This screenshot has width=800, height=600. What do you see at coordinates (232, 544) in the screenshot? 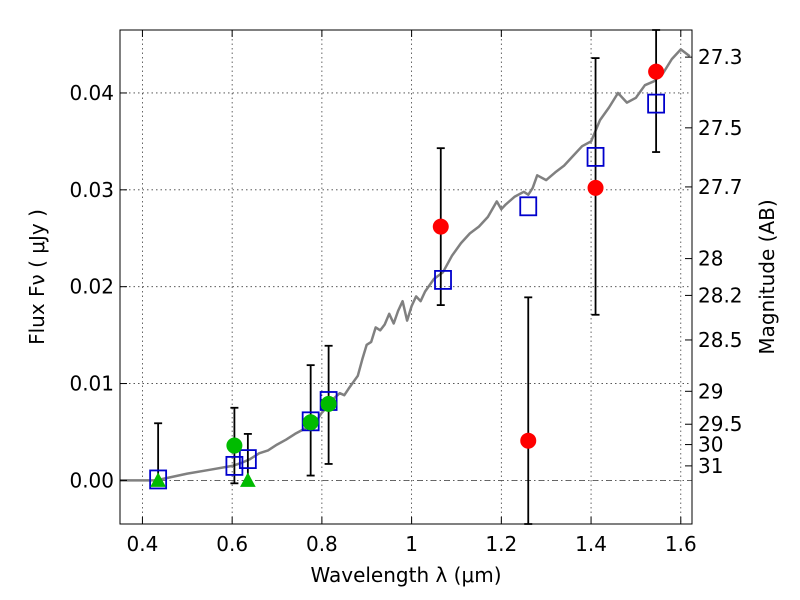
I see `x-tick-label: 0.6` at bounding box center [232, 544].